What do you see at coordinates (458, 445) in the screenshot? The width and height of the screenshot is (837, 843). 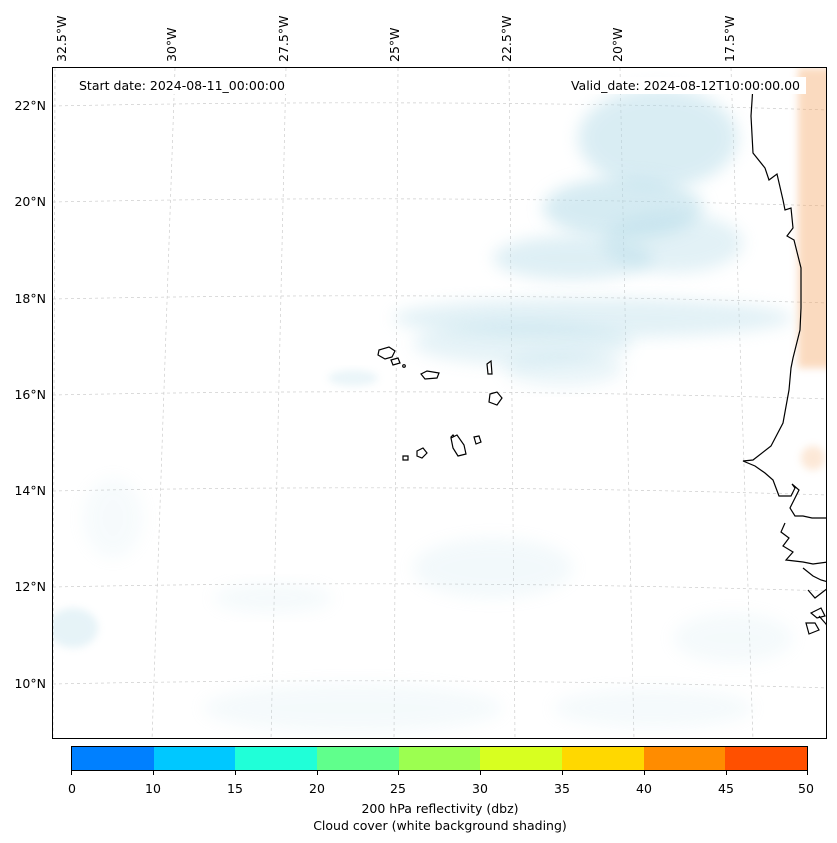 I see `island-santiago` at bounding box center [458, 445].